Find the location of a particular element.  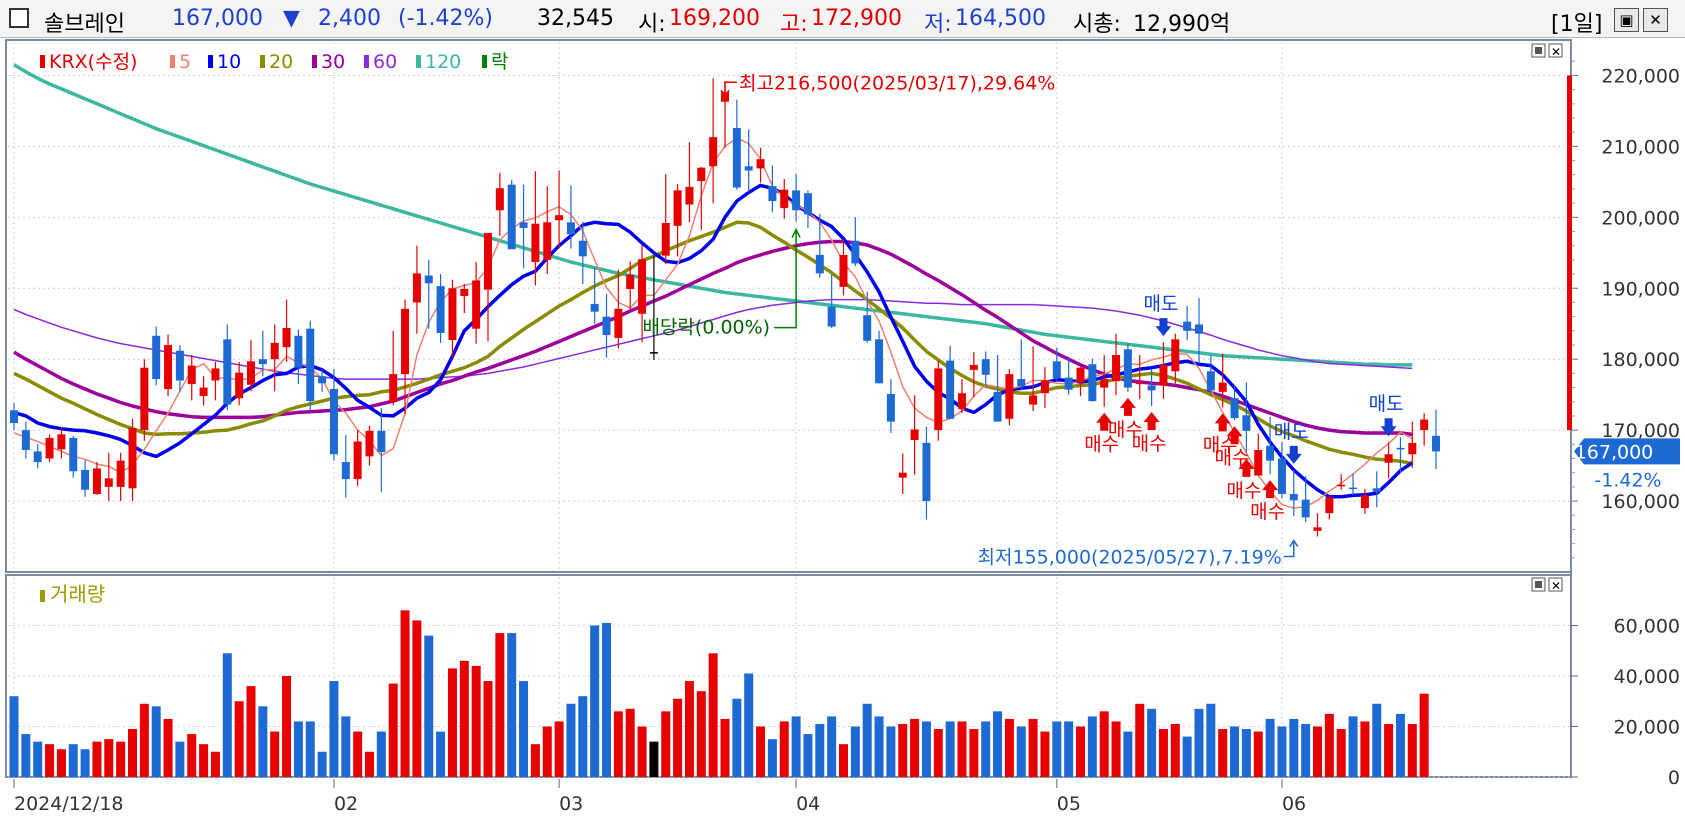

change-value: 2,400 is located at coordinates (349, 18).